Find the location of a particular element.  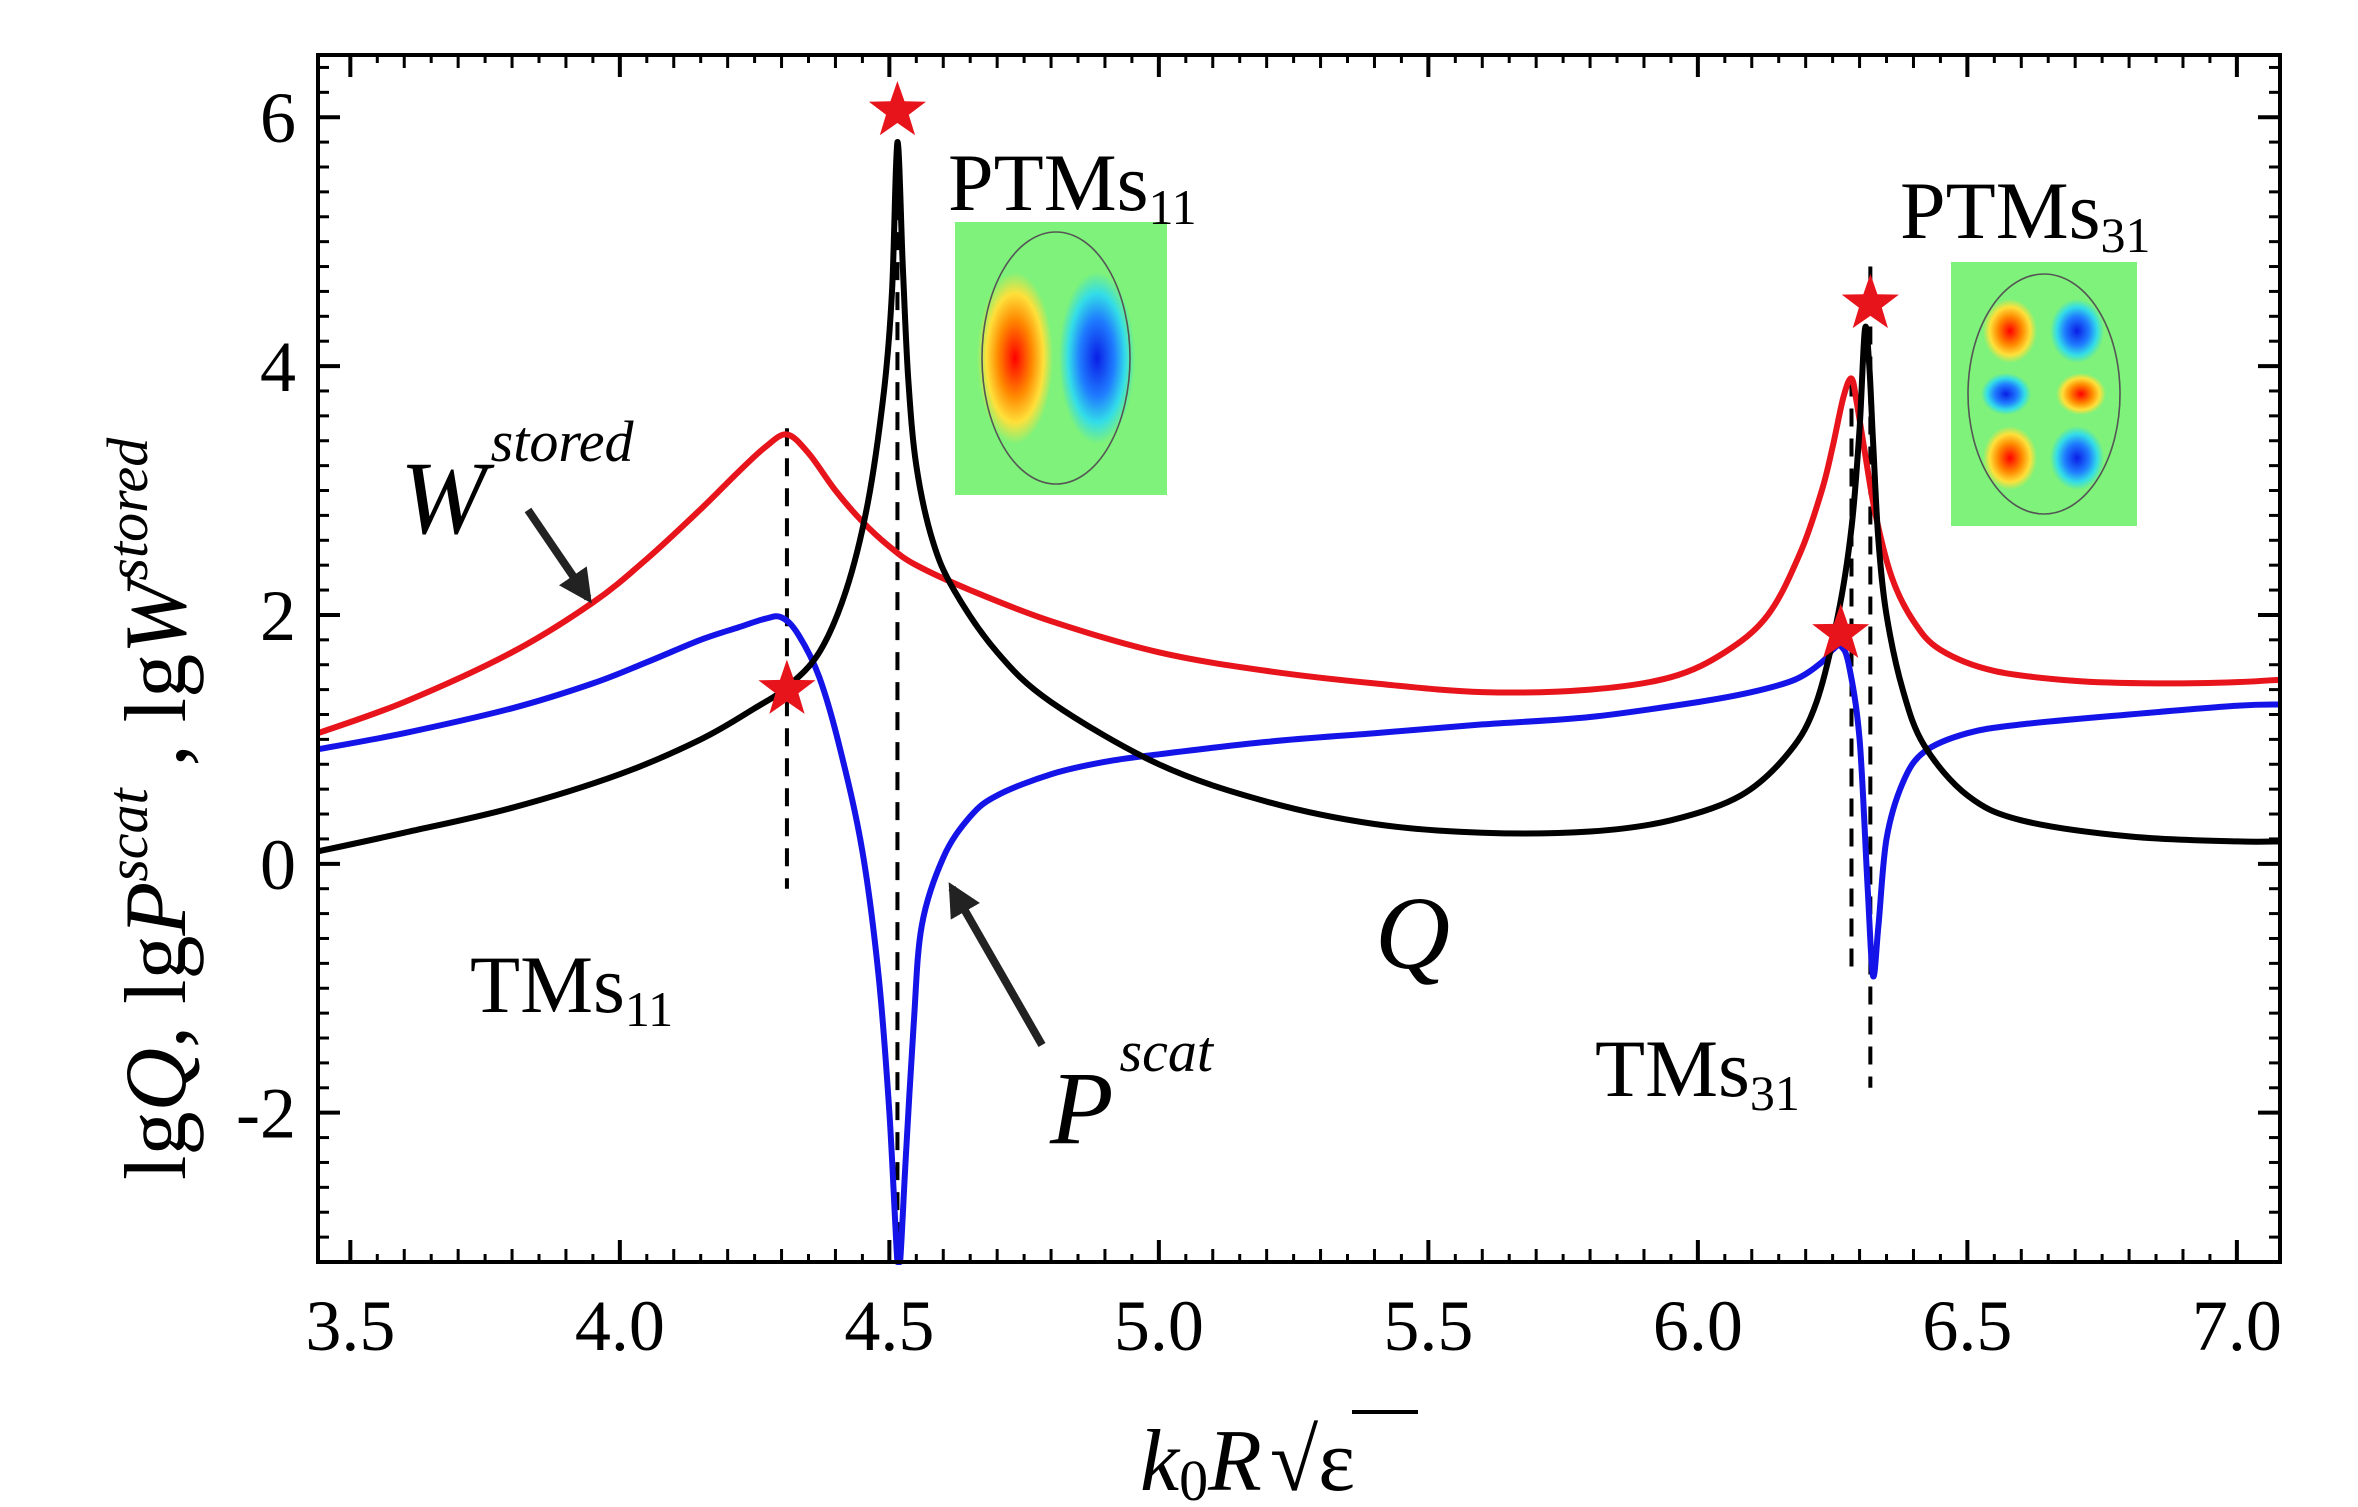

inset-ptms11 is located at coordinates (1061, 358).